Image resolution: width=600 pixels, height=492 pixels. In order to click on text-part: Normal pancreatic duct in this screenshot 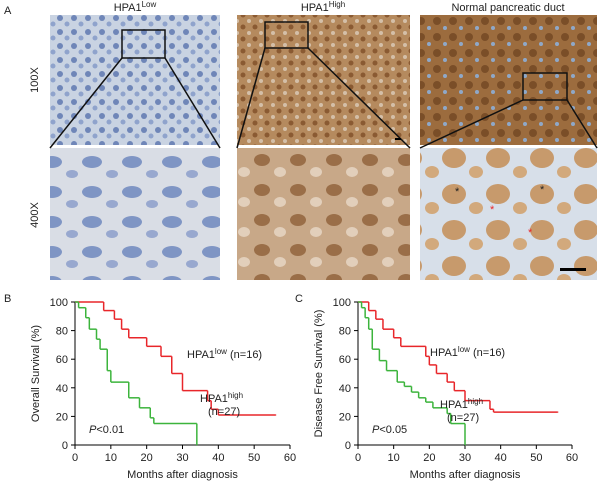, I will do `click(507, 8)`.